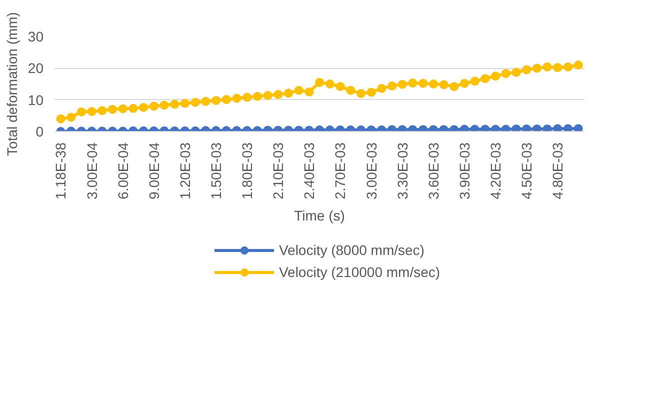 The height and width of the screenshot is (401, 670). What do you see at coordinates (309, 171) in the screenshot?
I see `x-tick-label: 2.40E-03` at bounding box center [309, 171].